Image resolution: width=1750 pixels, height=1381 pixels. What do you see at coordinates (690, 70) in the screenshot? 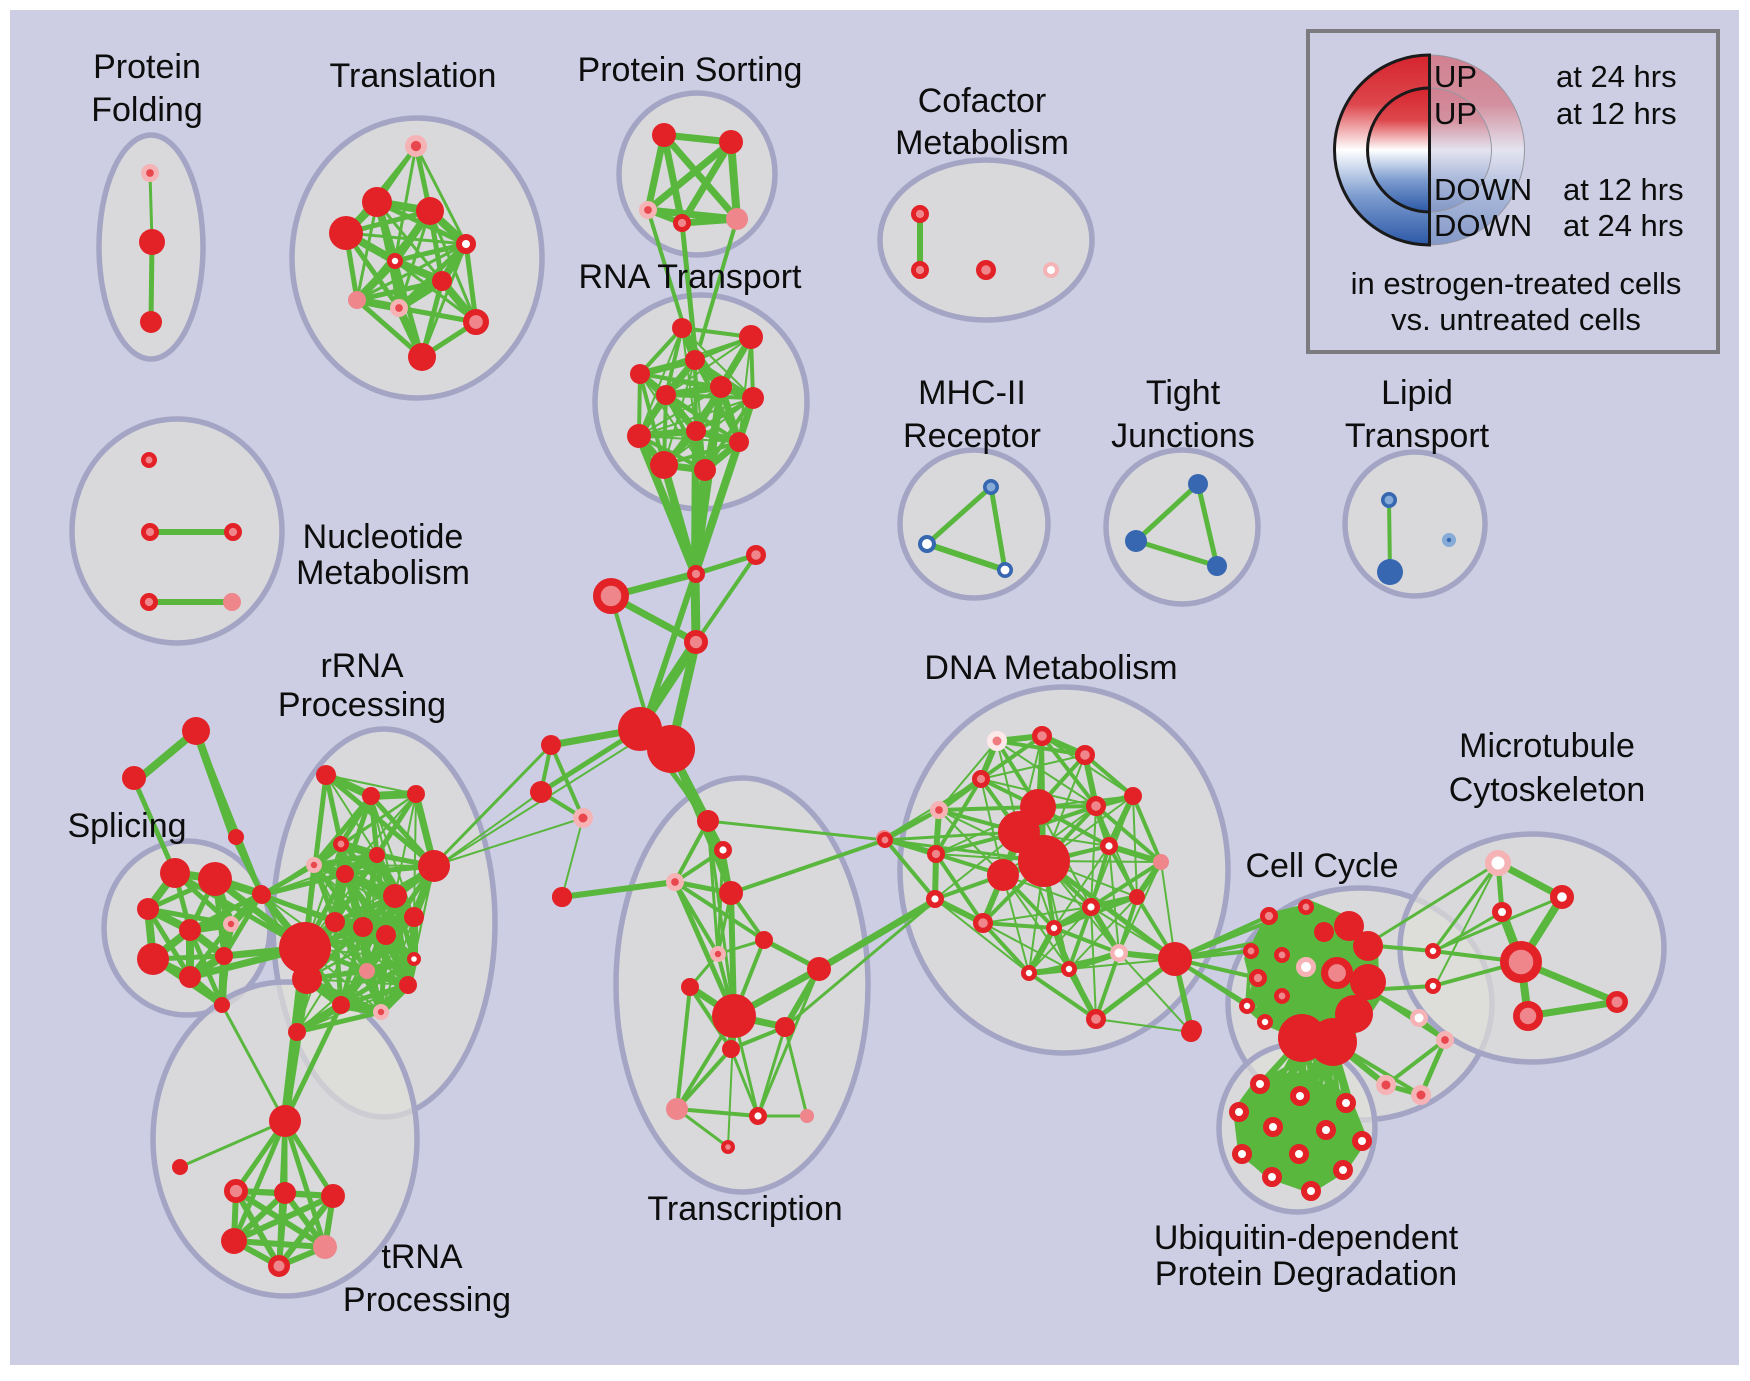
I see `svg-text: Protein Sorting` at bounding box center [690, 70].